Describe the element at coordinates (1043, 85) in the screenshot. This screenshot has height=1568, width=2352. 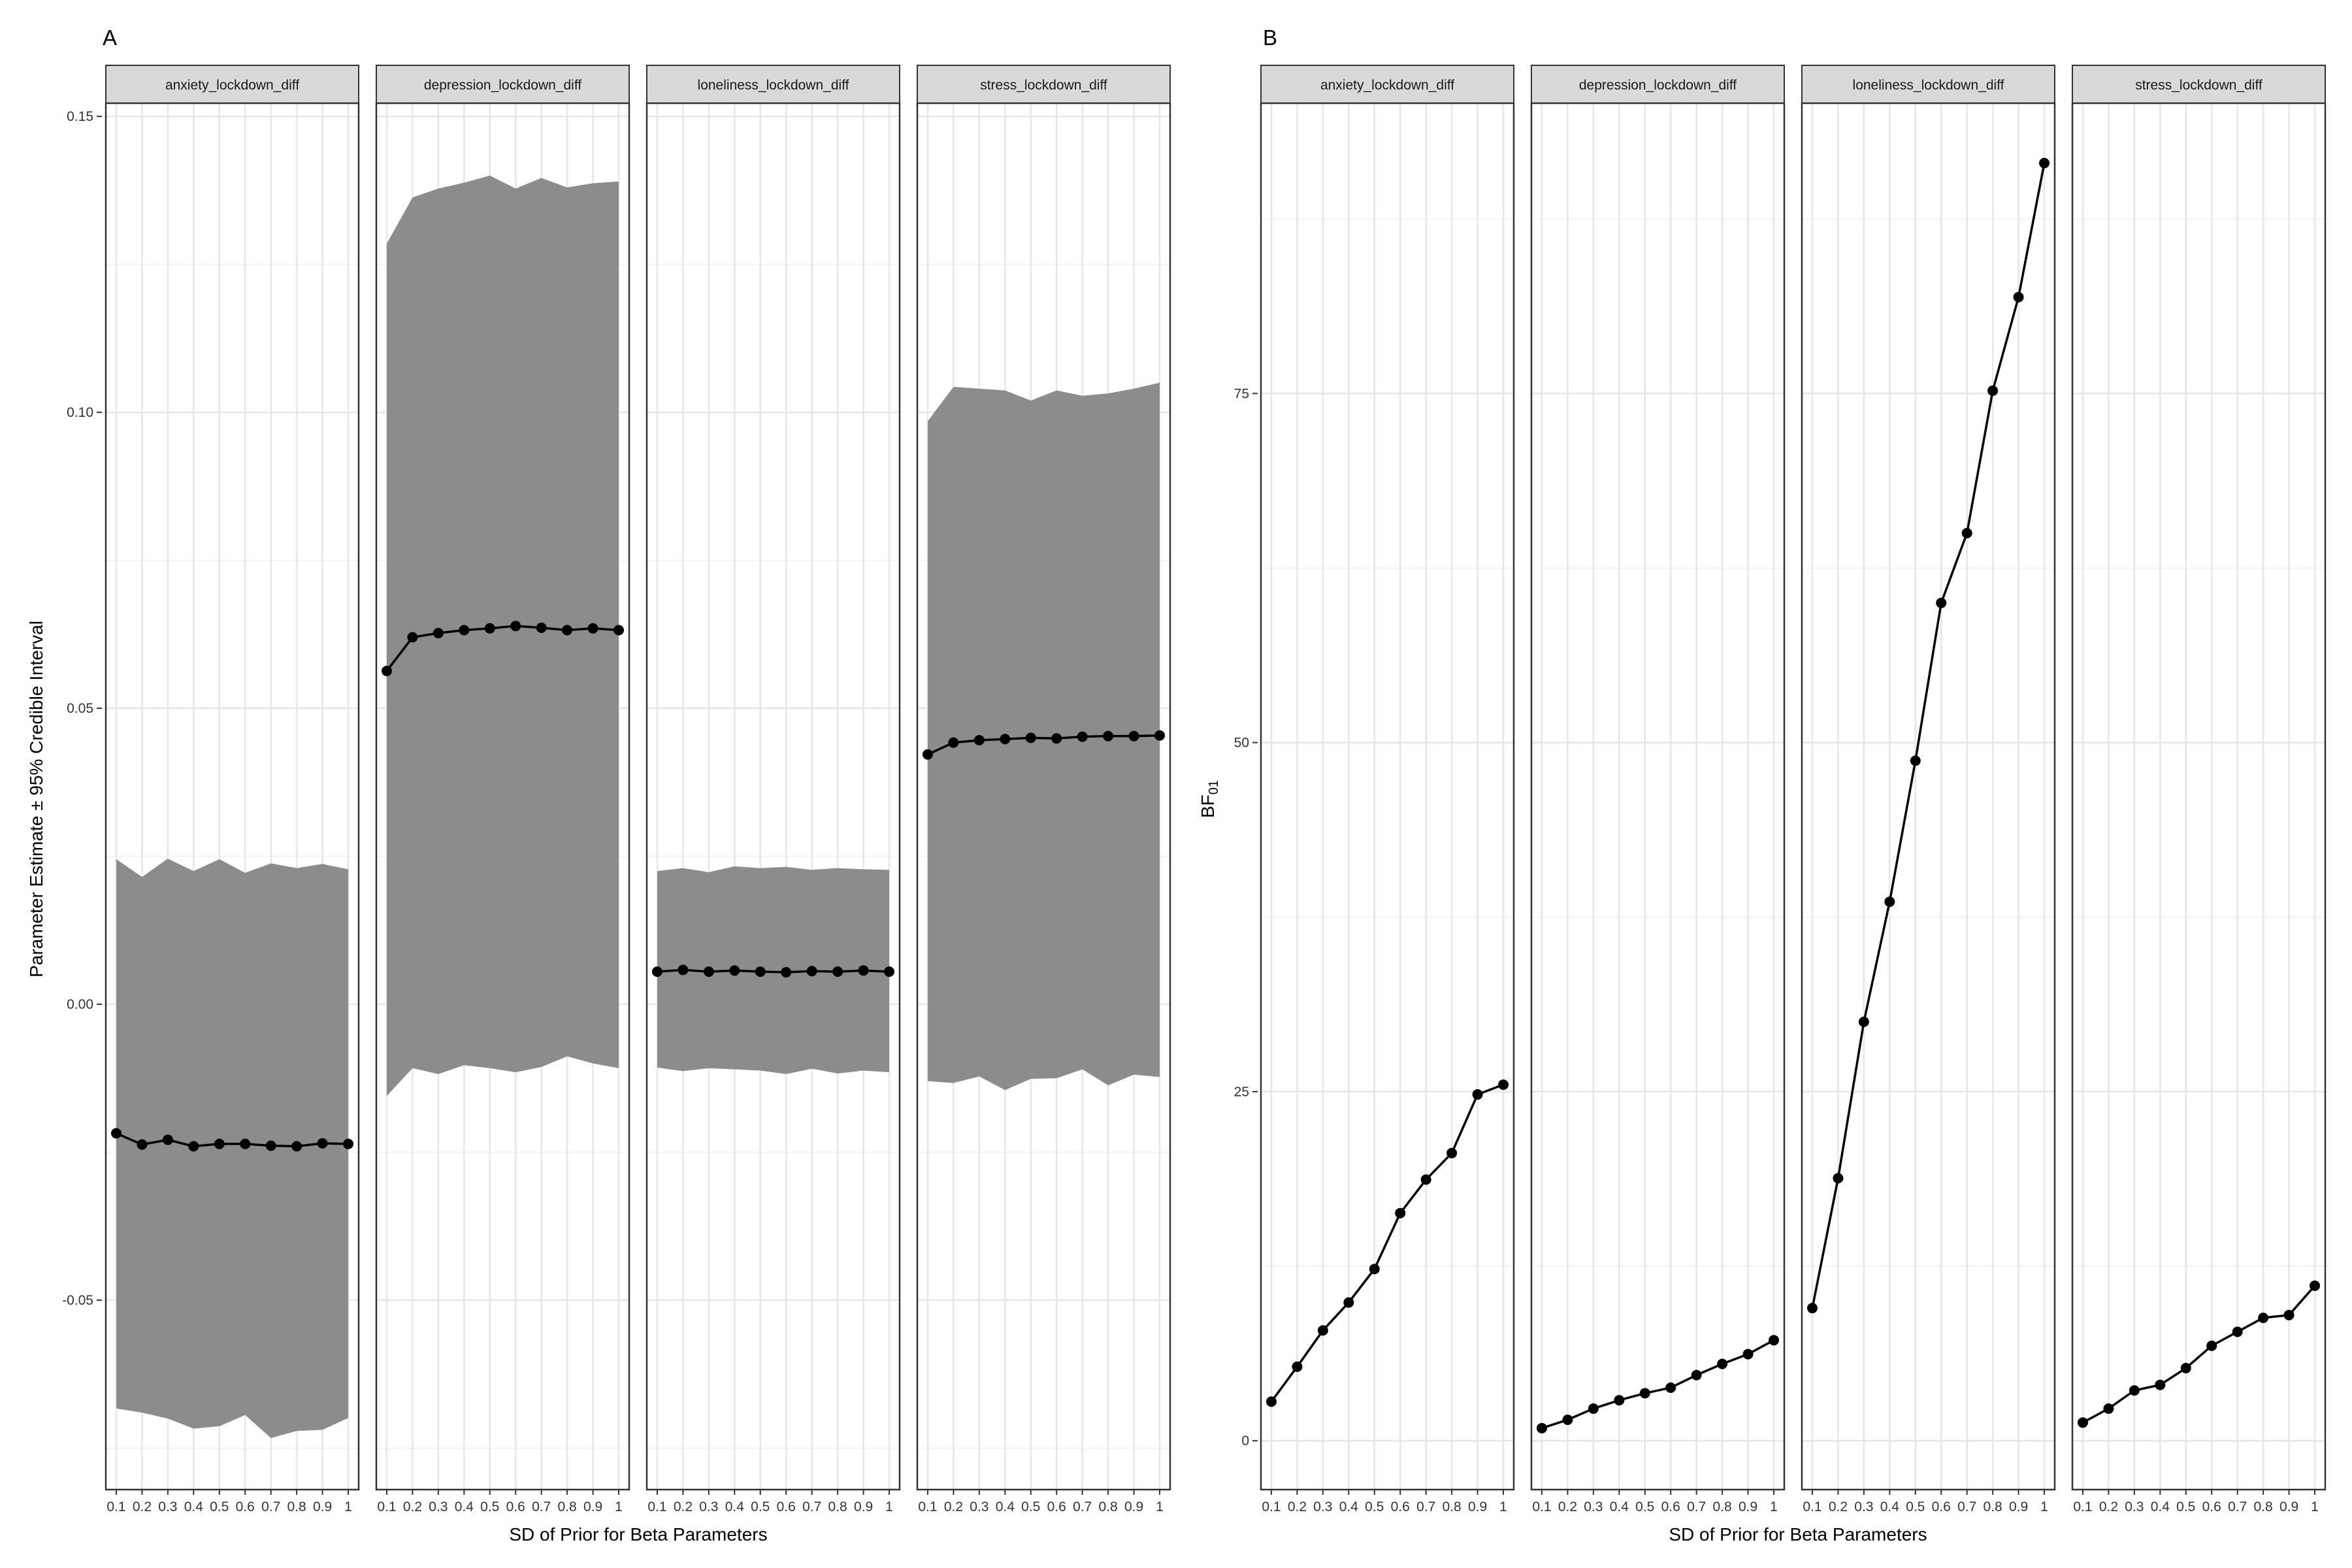
I see `facet-strip-label: stress_lockdown_diff` at that location.